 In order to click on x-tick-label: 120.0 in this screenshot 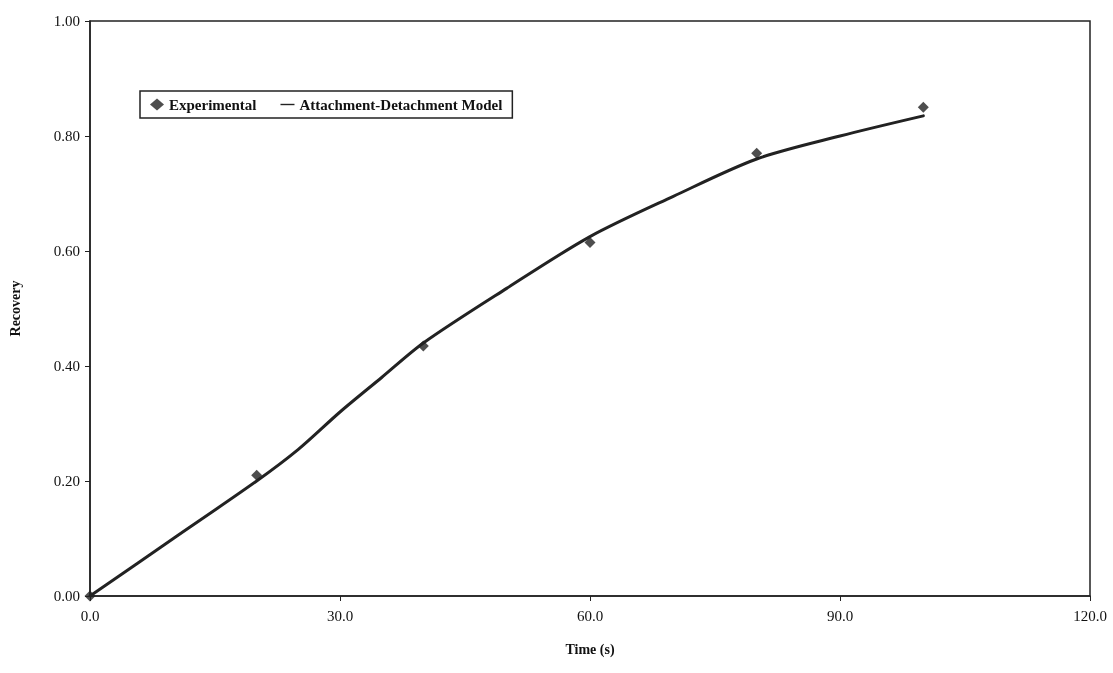, I will do `click(1090, 615)`.